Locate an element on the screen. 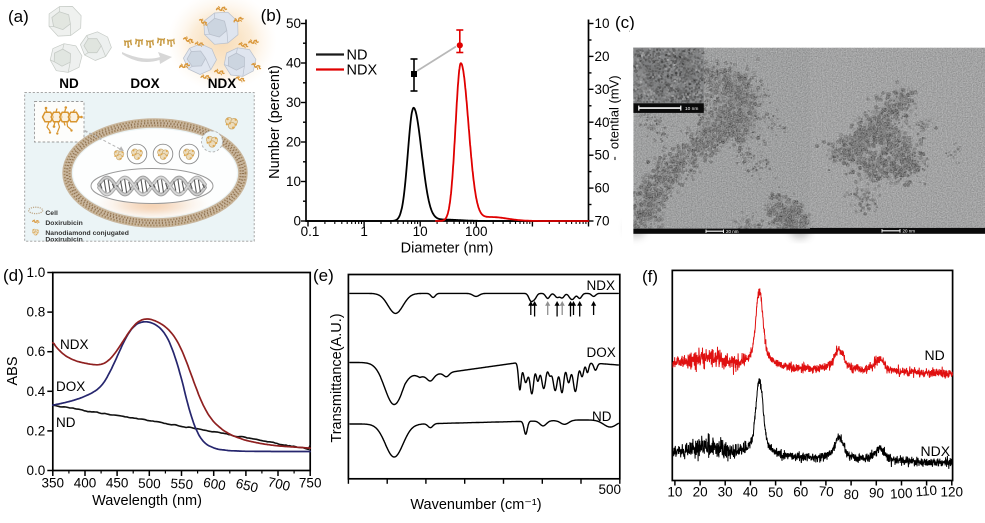  svg-text: 700 is located at coordinates (278, 484).